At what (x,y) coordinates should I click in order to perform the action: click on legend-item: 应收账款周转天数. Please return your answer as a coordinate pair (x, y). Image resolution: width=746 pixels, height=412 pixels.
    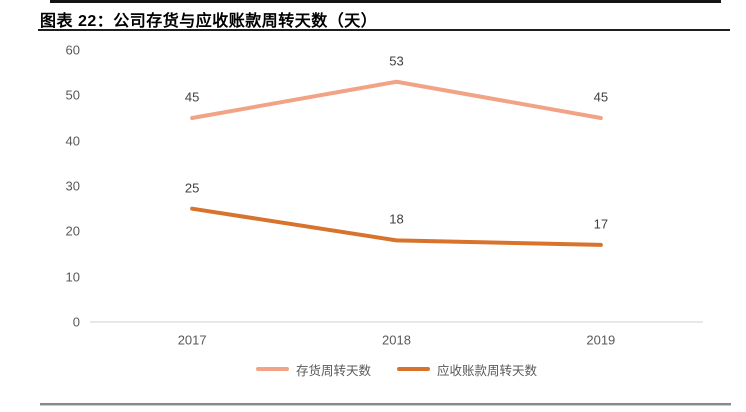
    Looking at the image, I should click on (467, 369).